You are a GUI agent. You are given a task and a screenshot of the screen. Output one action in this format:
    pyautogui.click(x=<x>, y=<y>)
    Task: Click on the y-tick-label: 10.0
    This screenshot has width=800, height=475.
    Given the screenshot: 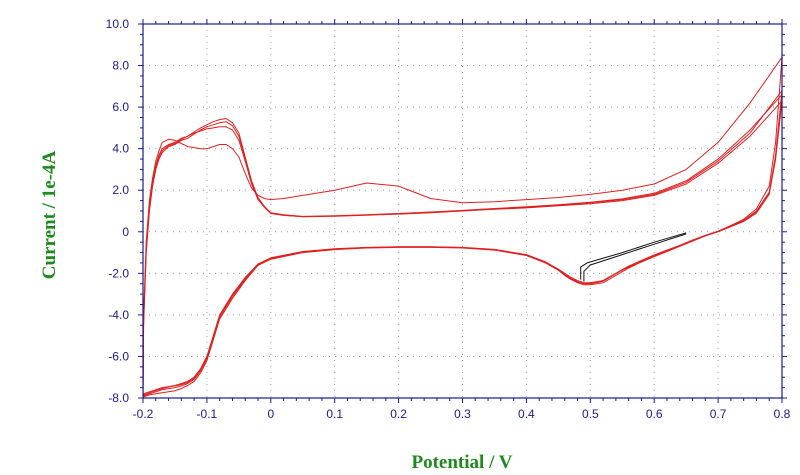 What is the action you would take?
    pyautogui.click(x=118, y=24)
    